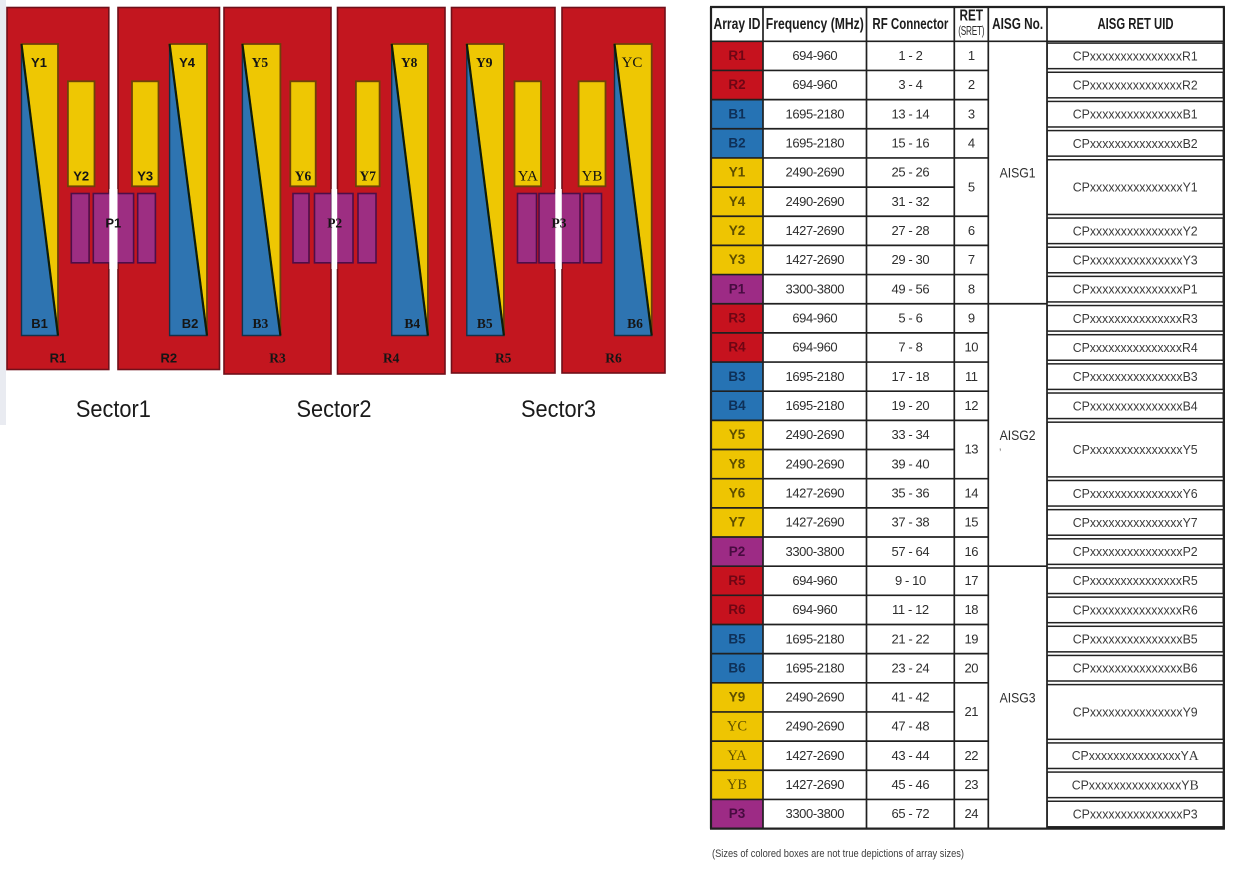  I want to click on svg-text: Sector1, so click(113, 409).